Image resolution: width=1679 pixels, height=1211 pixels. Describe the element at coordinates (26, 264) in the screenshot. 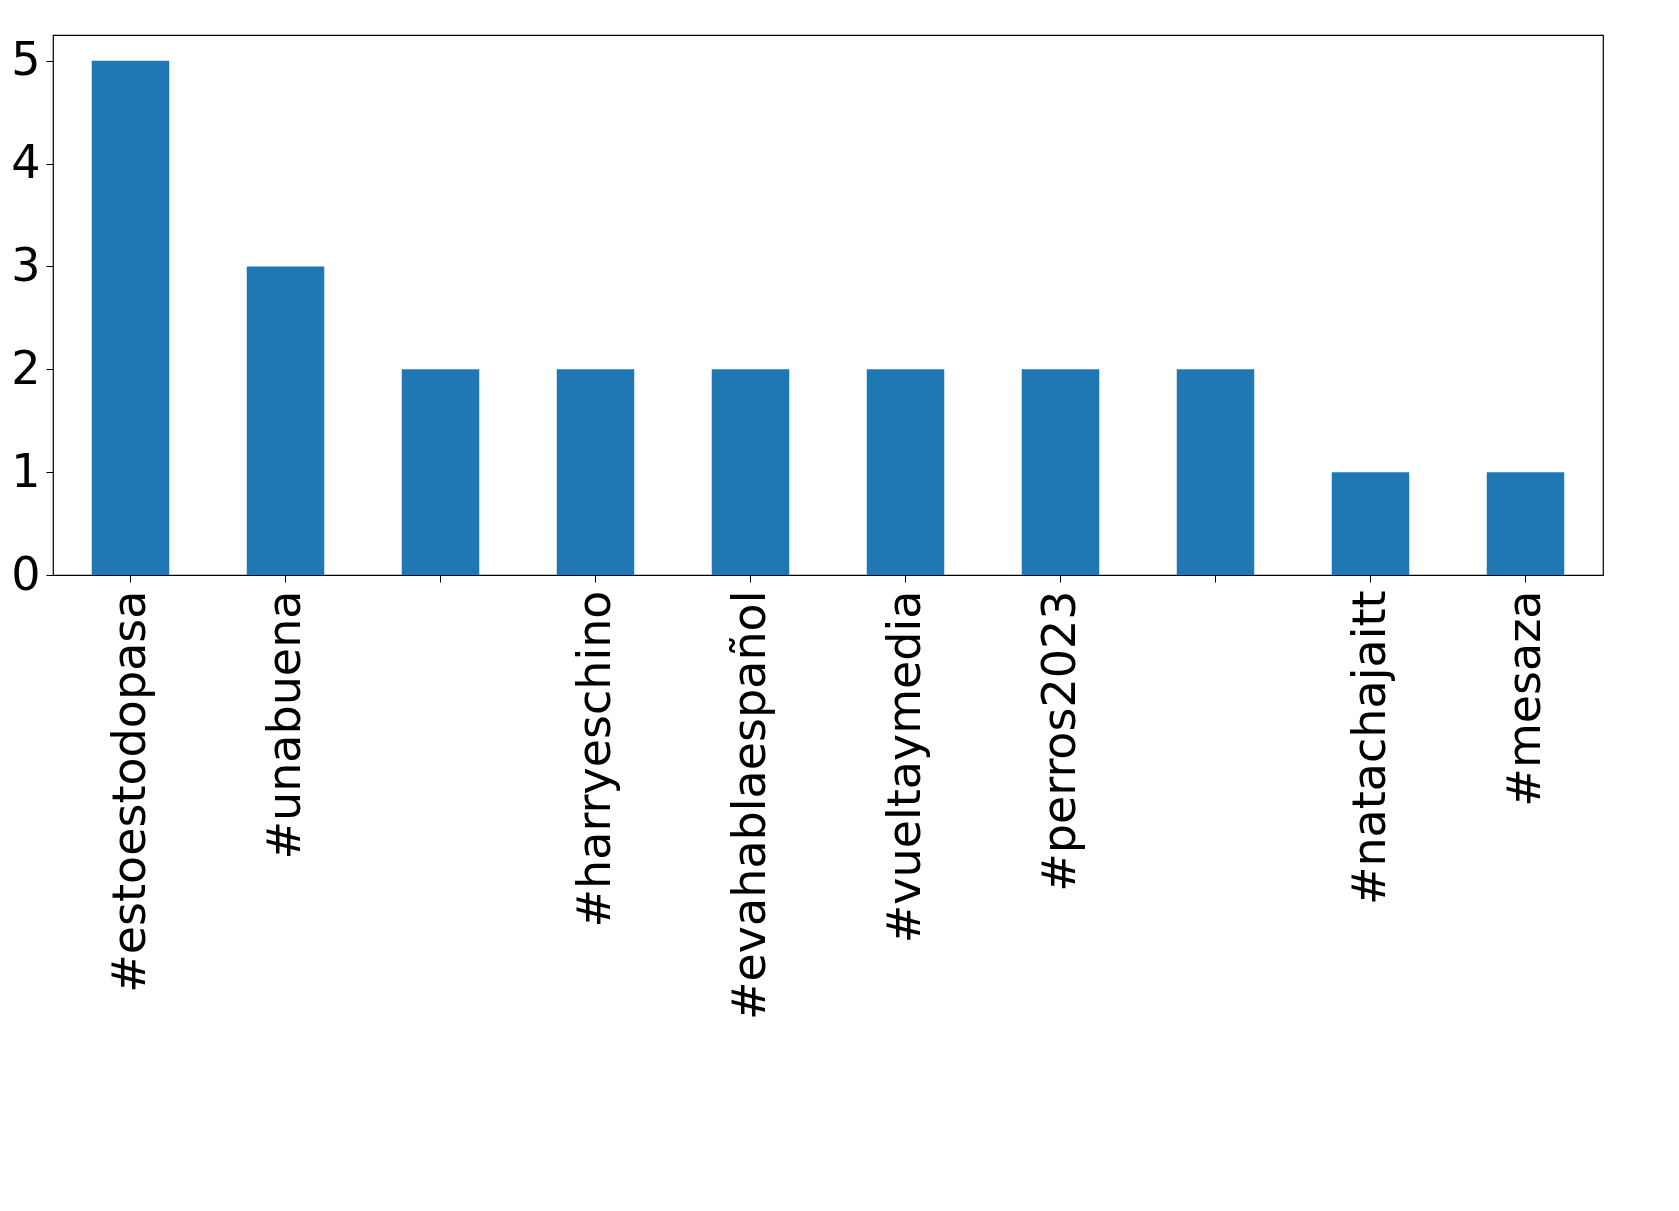

I see `y-tick-label: 3` at that location.